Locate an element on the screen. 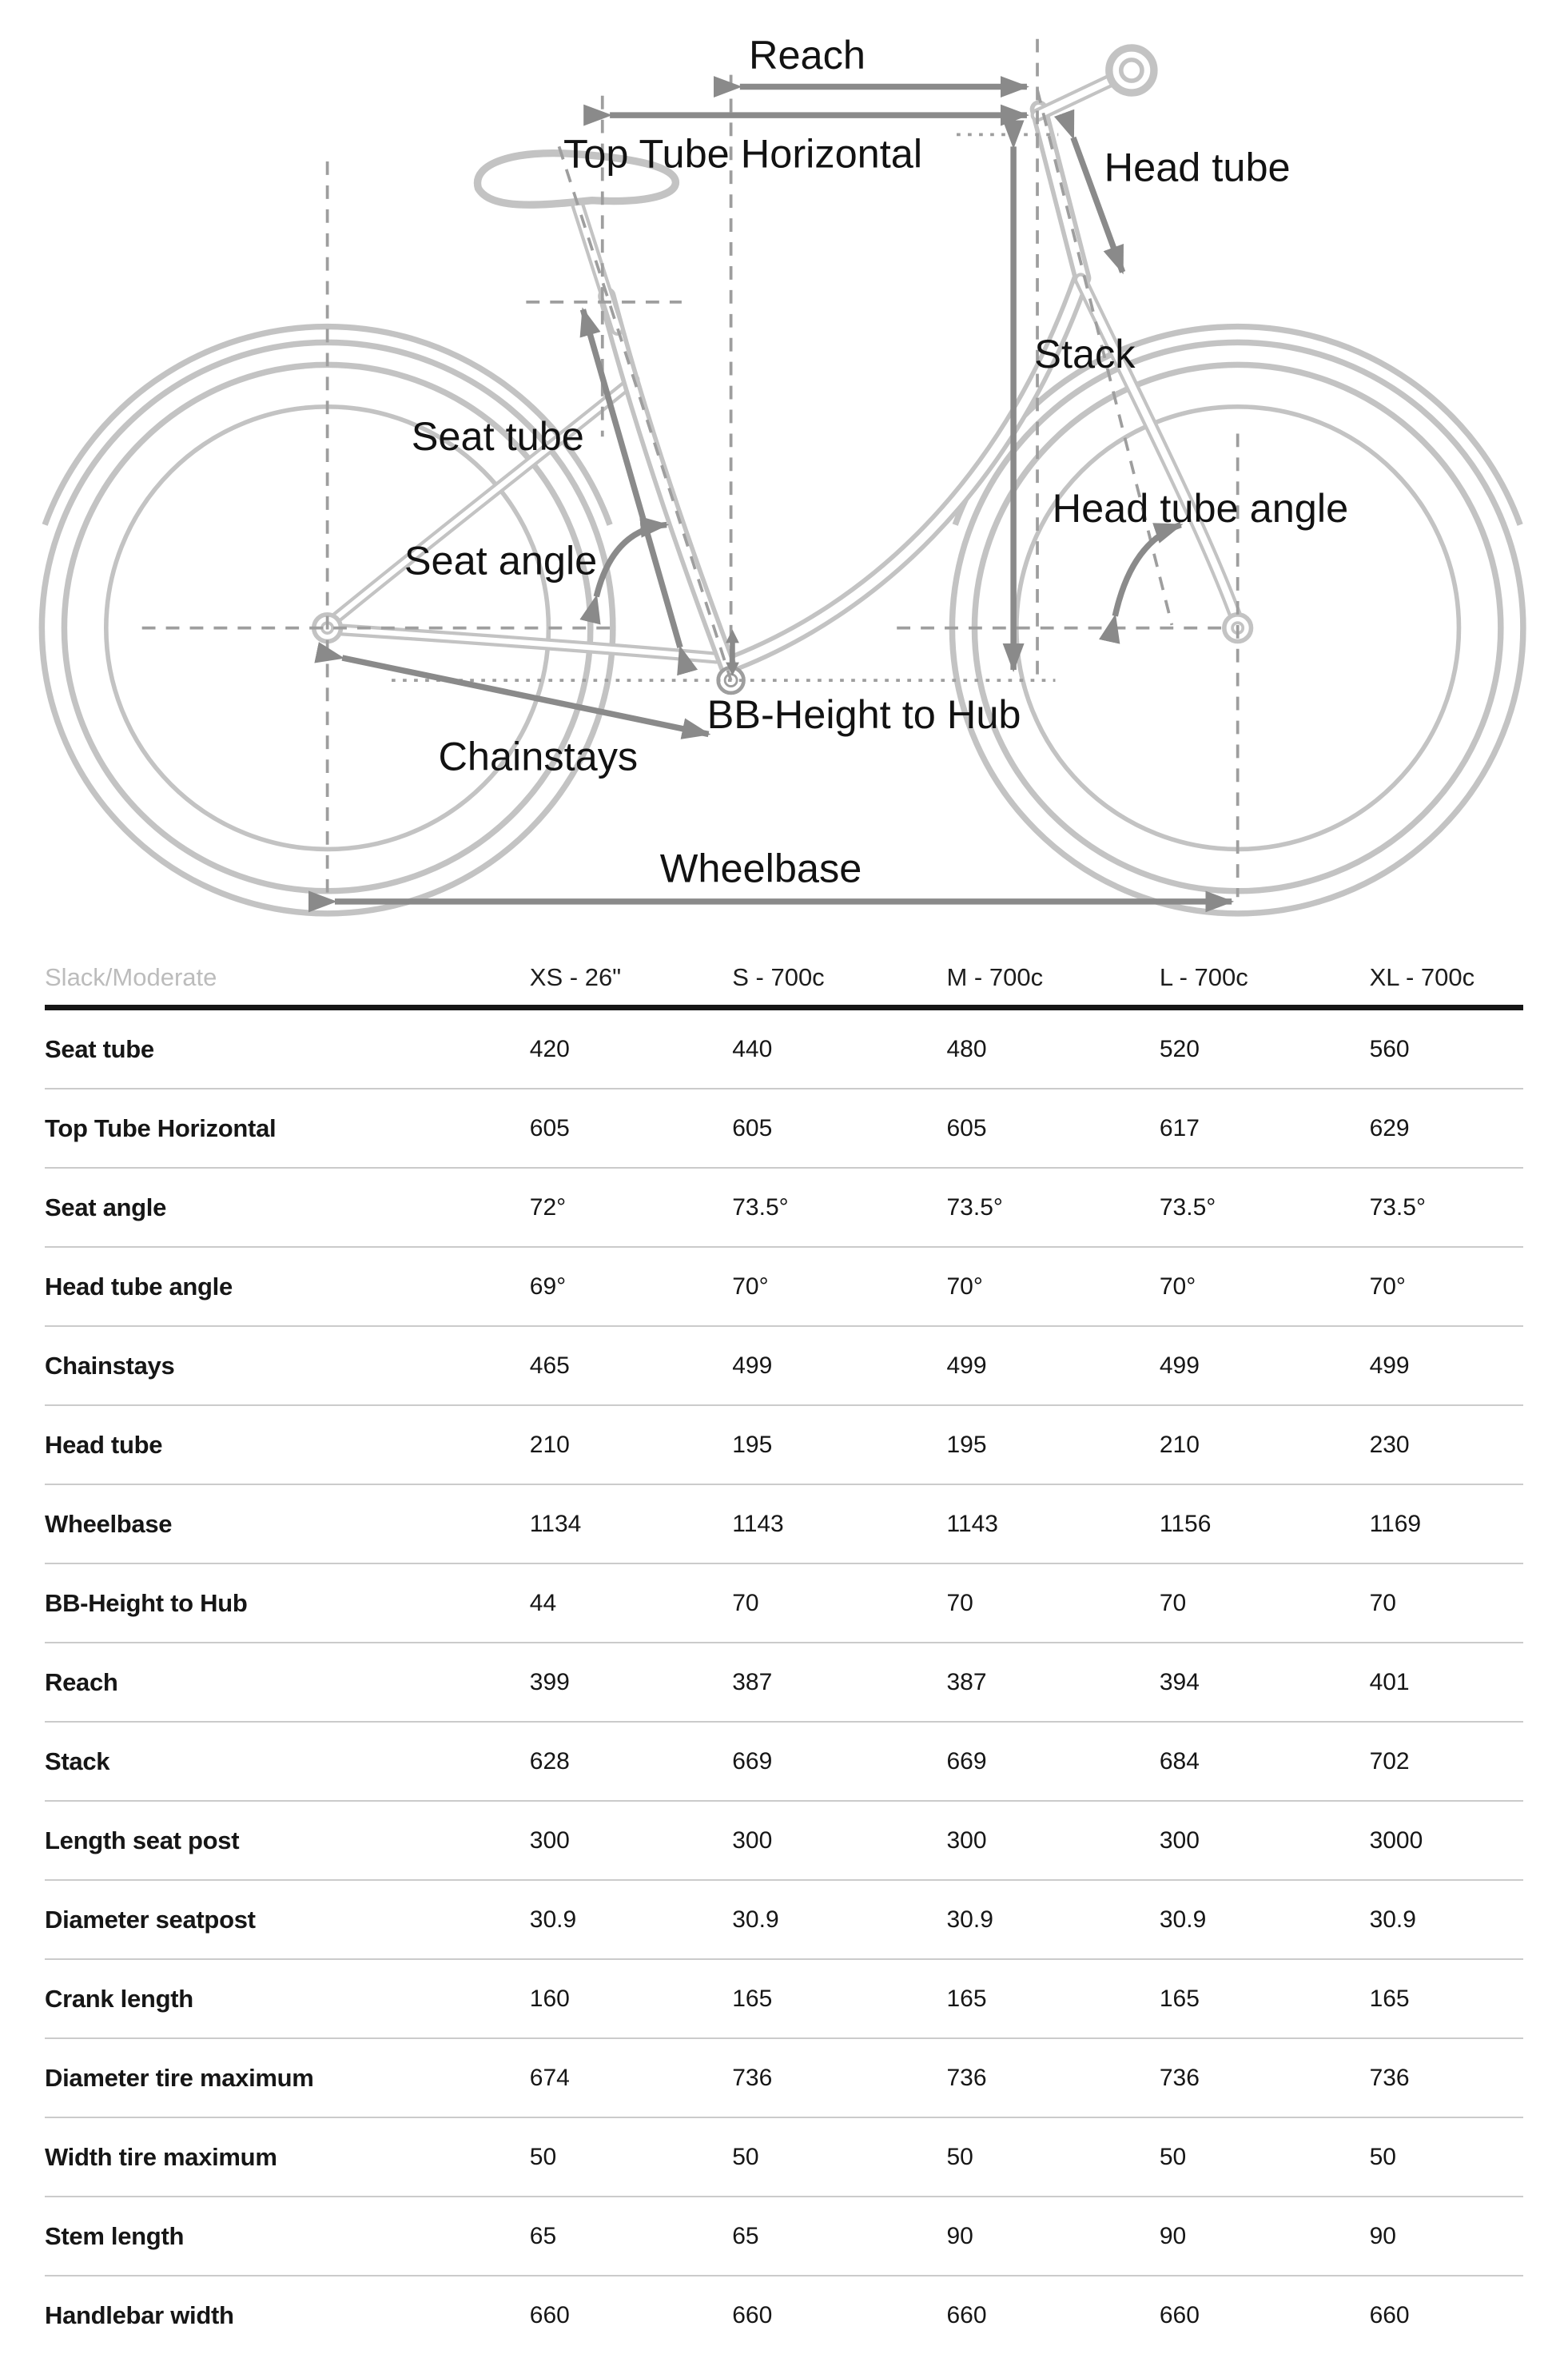 This screenshot has height=2366, width=1568. column-header-xs: XS - 26" is located at coordinates (575, 977).